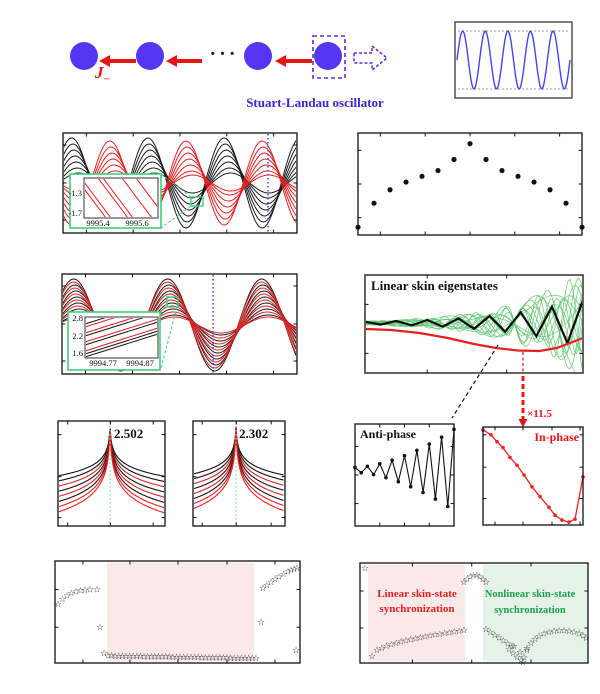 The width and height of the screenshot is (600, 694). What do you see at coordinates (77, 318) in the screenshot?
I see `panel-d-inset-ytick-top: 2.8` at bounding box center [77, 318].